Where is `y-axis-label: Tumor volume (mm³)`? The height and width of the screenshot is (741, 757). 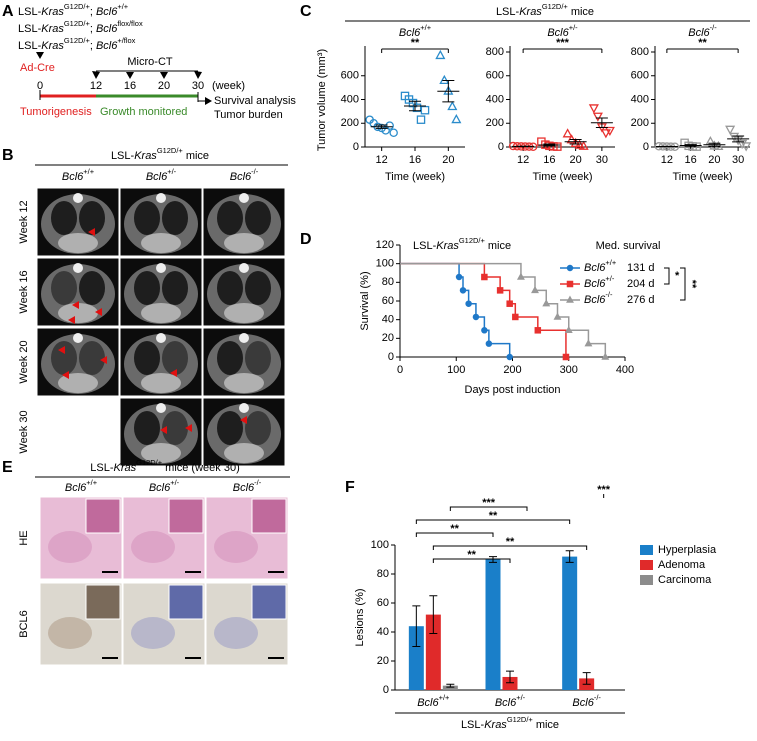 y-axis-label: Tumor volume (mm³) is located at coordinates (322, 100).